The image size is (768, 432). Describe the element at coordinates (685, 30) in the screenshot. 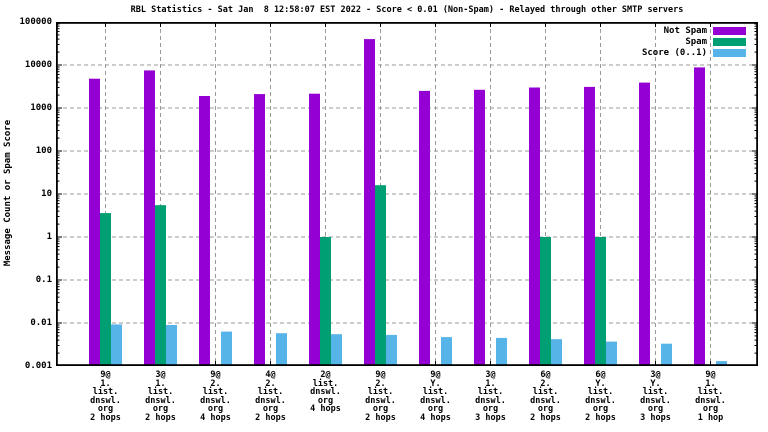

I see `legend-label-not-spam: Not Spam` at that location.